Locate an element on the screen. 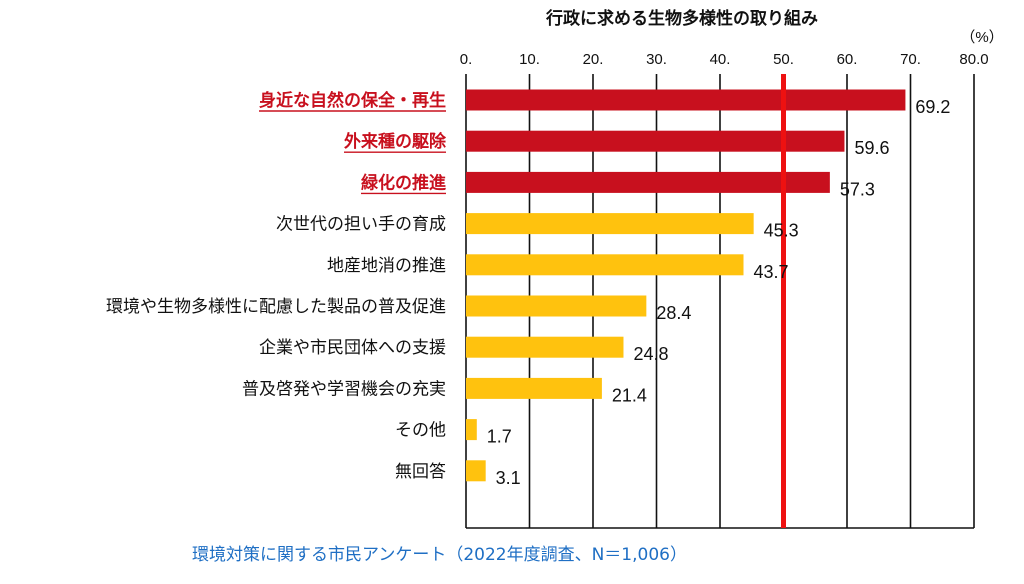  category-label: 外来種の駆除 is located at coordinates (395, 141).